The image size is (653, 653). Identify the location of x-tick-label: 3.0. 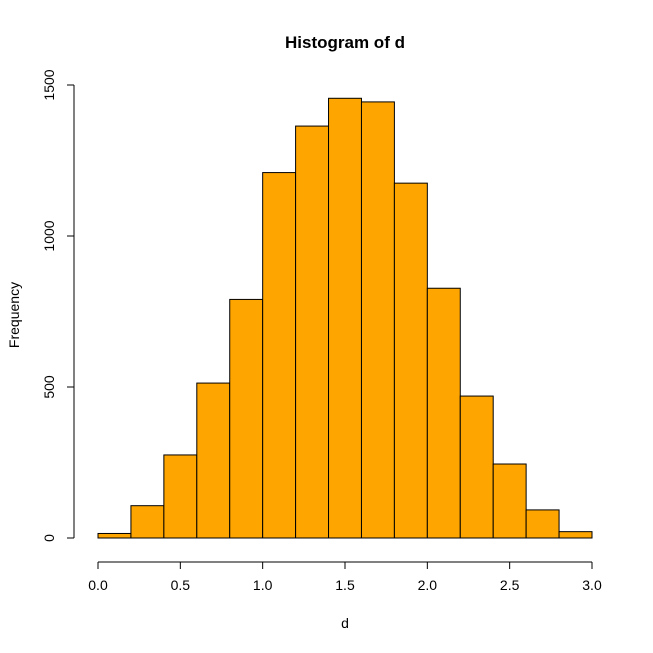
(592, 585).